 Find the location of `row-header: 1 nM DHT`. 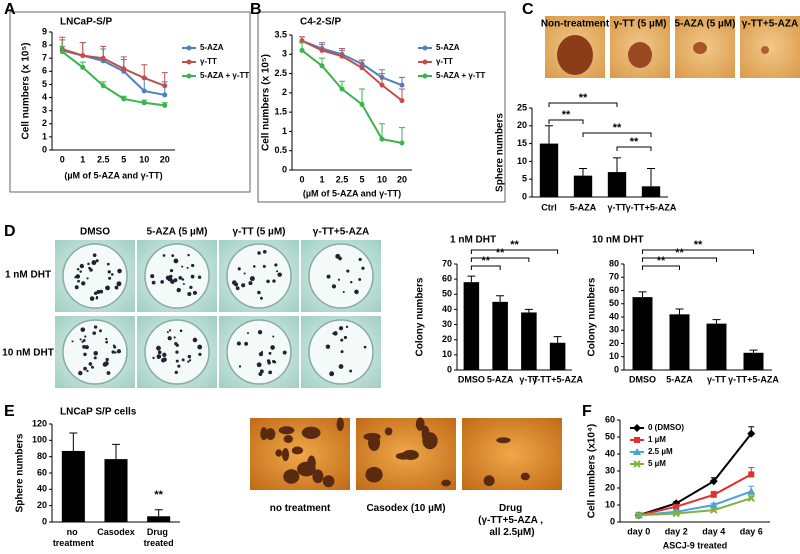

row-header: 1 nM DHT is located at coordinates (28, 275).